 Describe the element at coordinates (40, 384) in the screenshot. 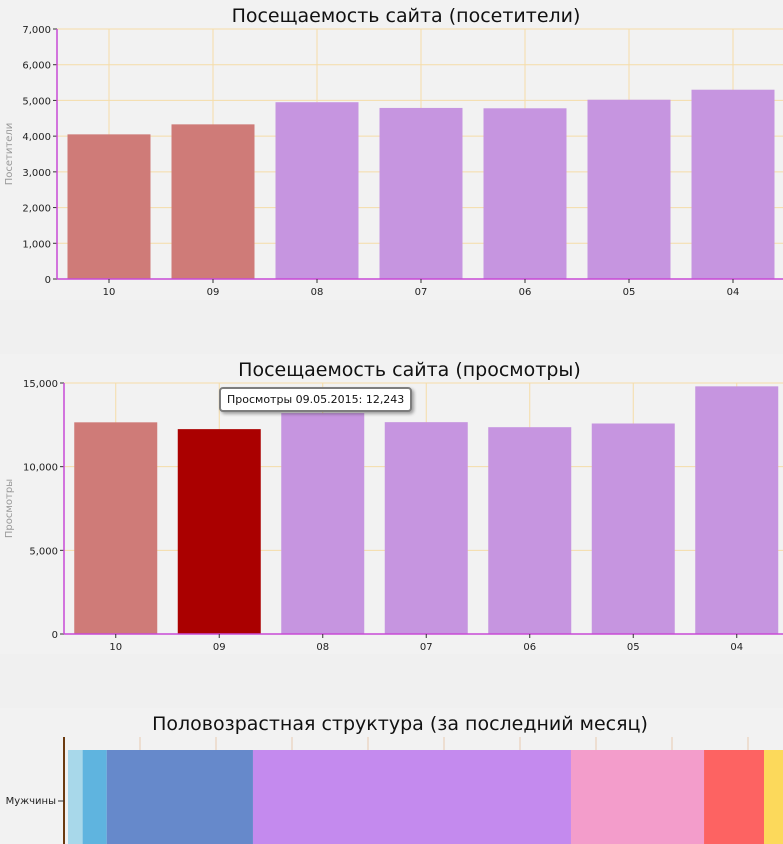

I see `pageviews-ytick-label: 15,000` at that location.